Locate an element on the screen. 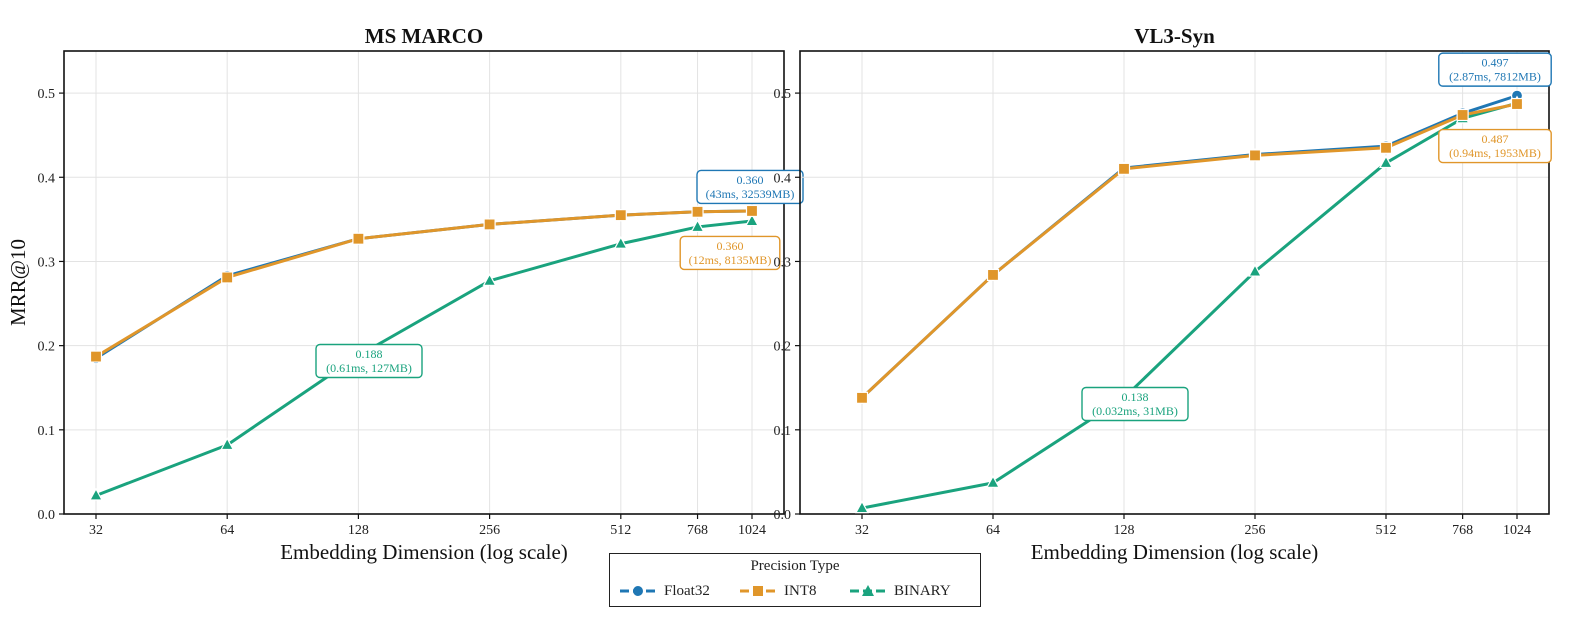  annotation-int8: 0.360(12ms, 8135MB) is located at coordinates (730, 253).